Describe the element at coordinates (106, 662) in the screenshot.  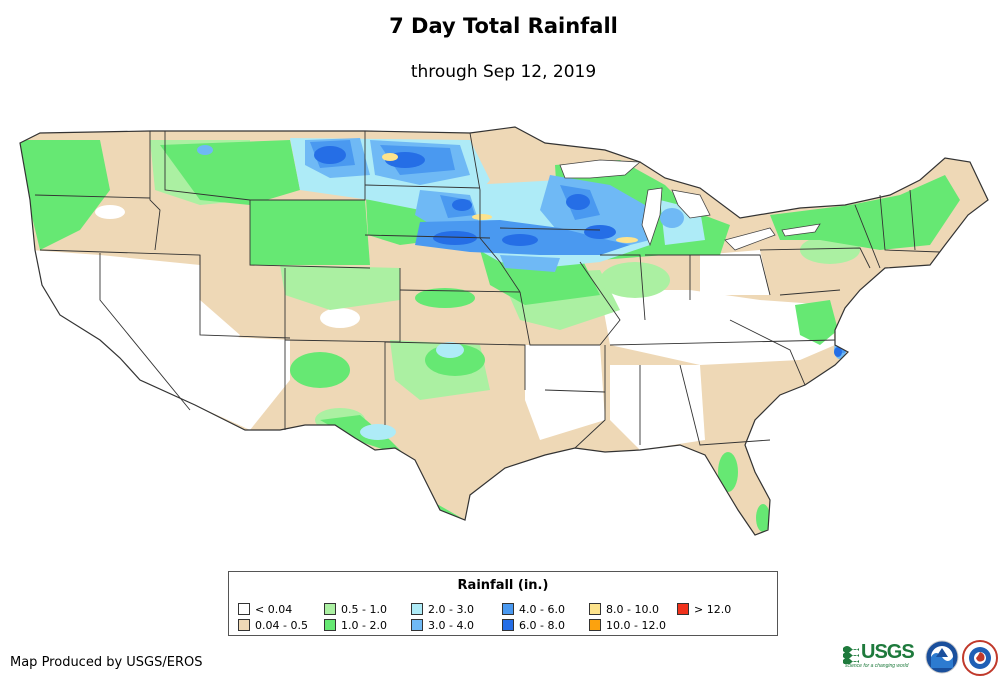
I see `map-credit: Map Produced by USGS/EROS` at that location.